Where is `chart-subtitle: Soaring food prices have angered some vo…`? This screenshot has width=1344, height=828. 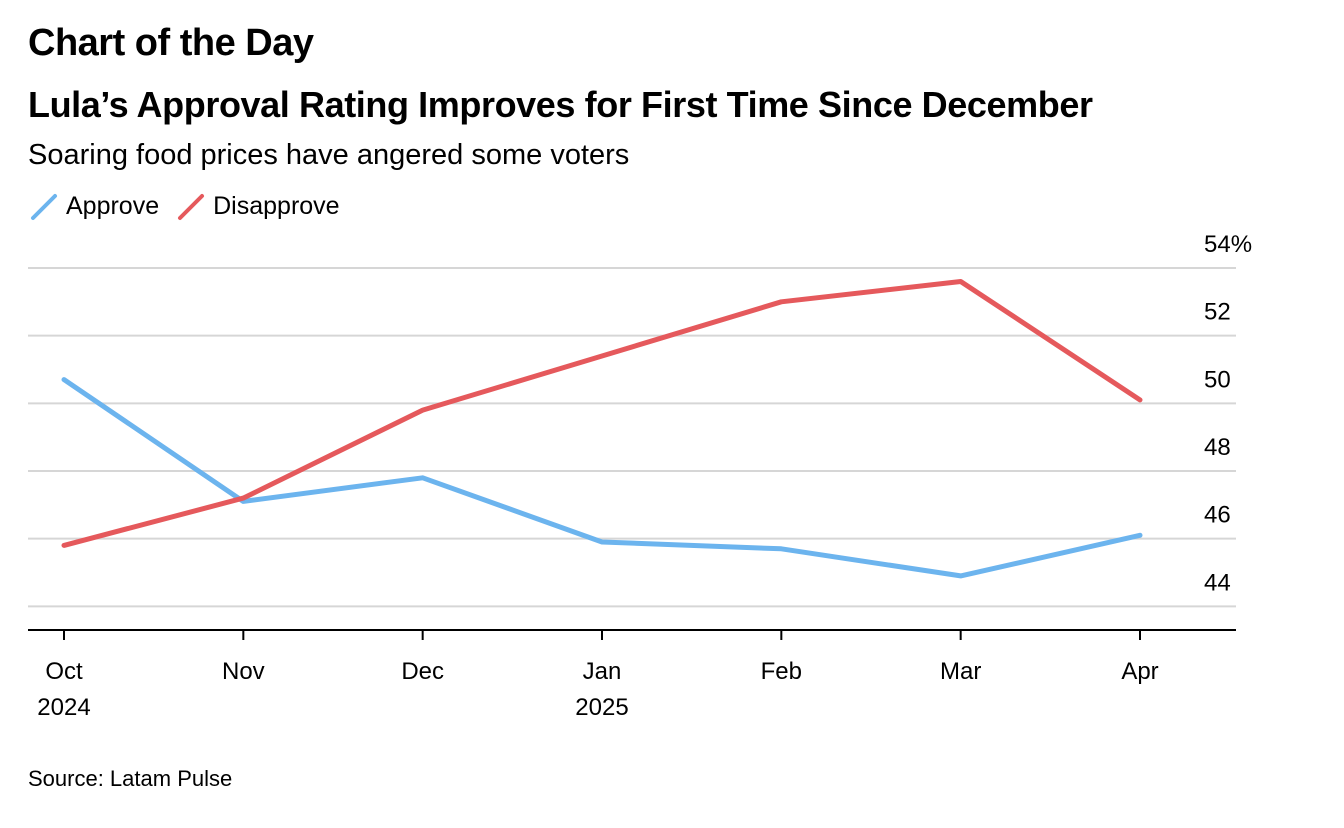
chart-subtitle: Soaring food prices have angered some vo… is located at coordinates (329, 155).